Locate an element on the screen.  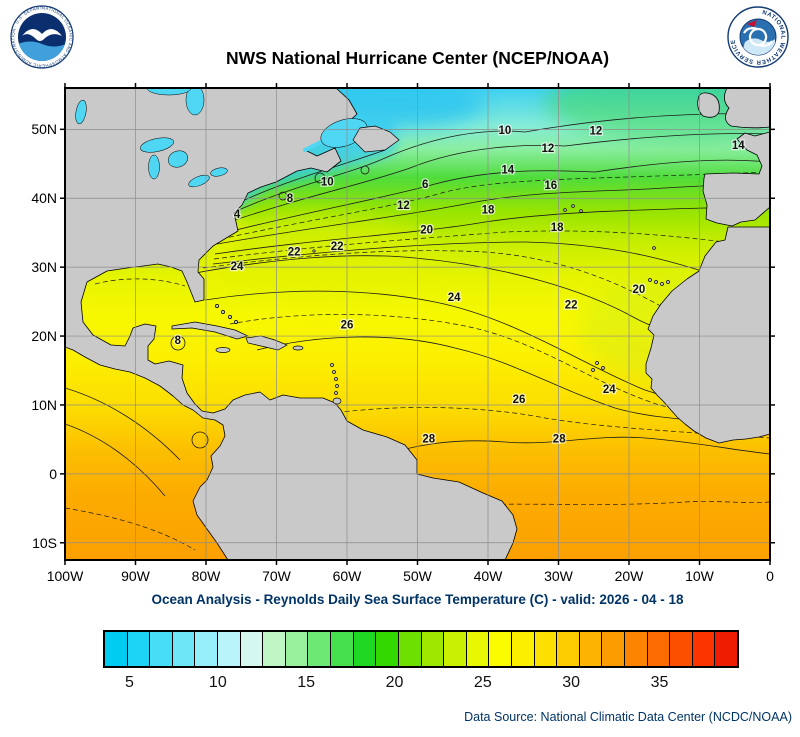
isotherm-label: 6 is located at coordinates (425, 185).